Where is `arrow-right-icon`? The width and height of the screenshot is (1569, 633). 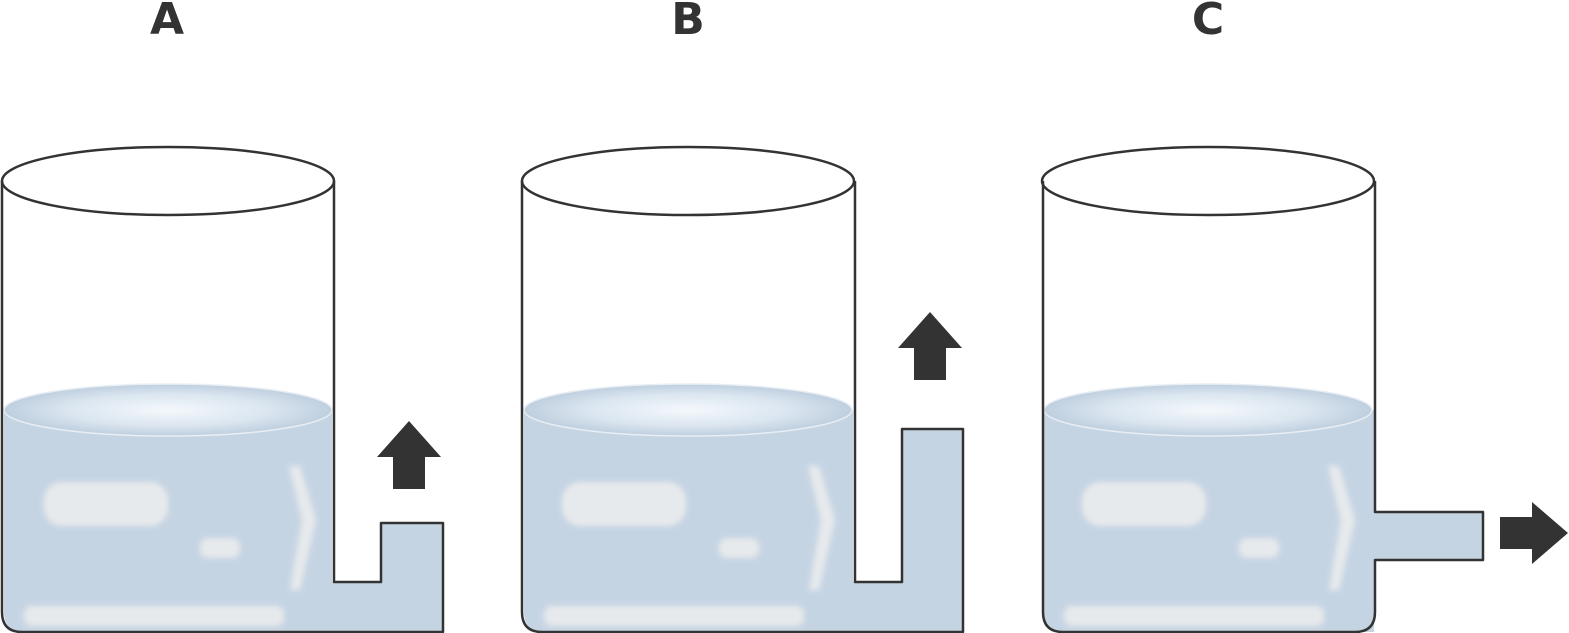 arrow-right-icon is located at coordinates (1534, 533).